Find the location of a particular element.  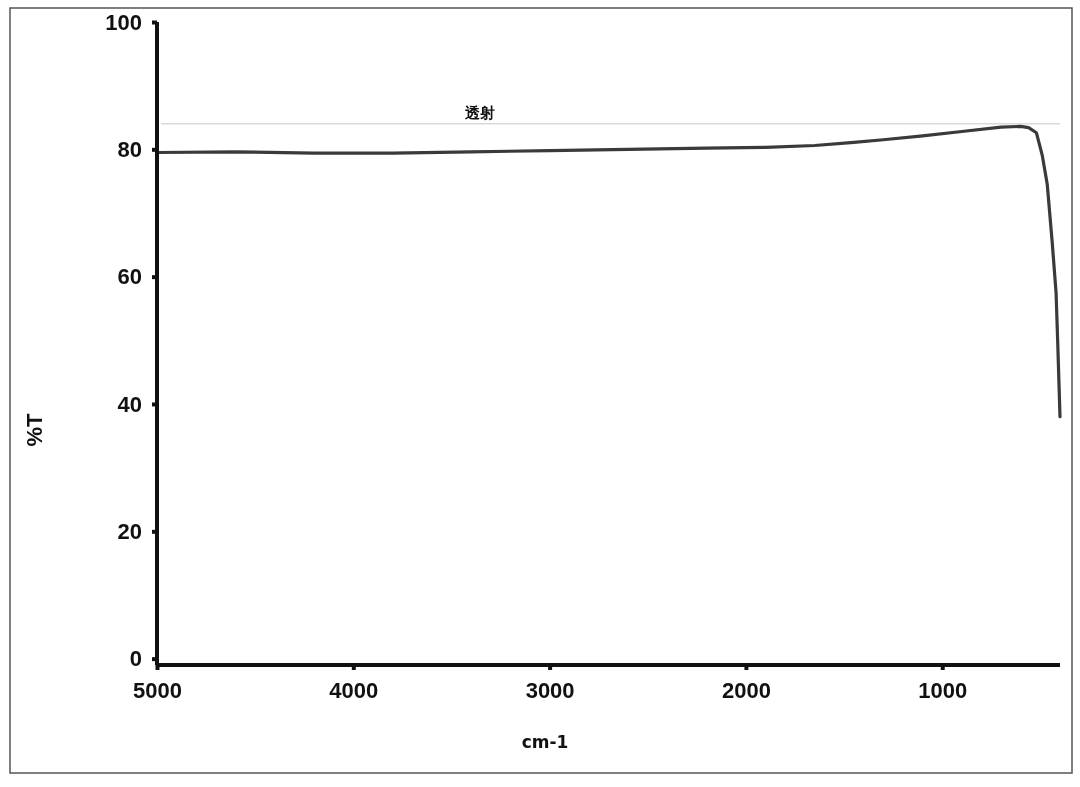

y-tick-label: 60 is located at coordinates (129, 277).